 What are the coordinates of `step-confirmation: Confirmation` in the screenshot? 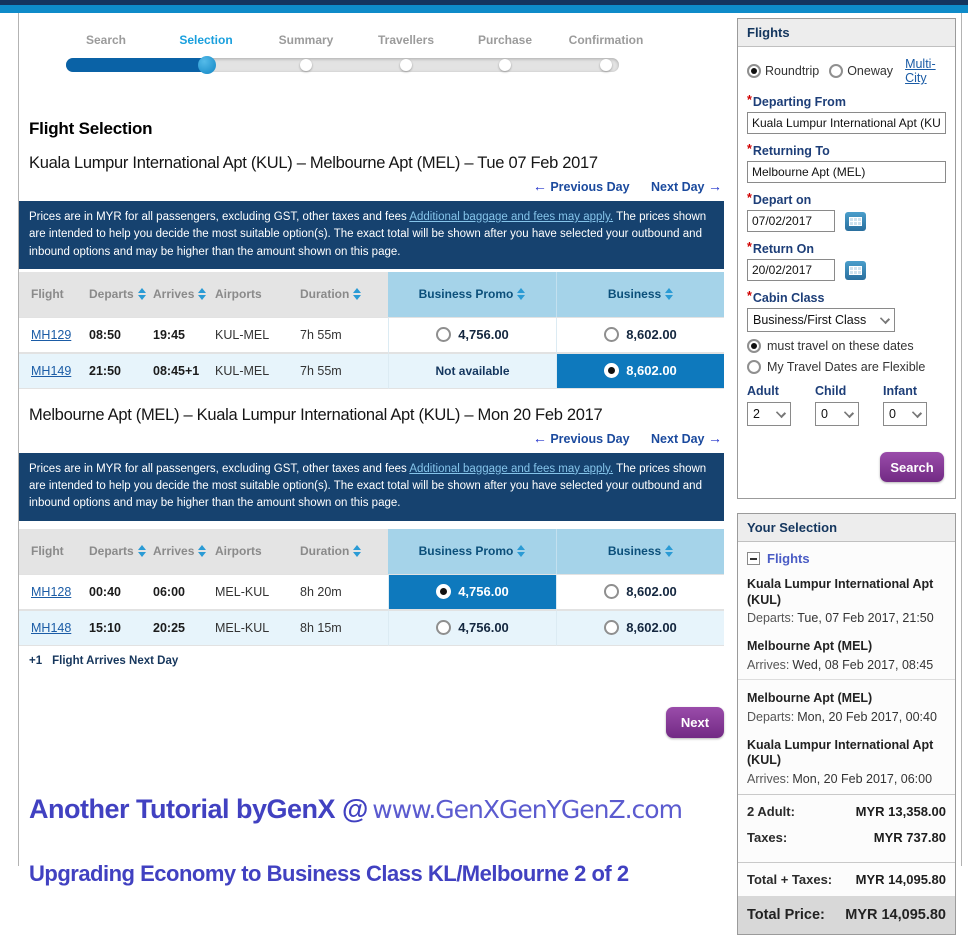 It's located at (606, 40).